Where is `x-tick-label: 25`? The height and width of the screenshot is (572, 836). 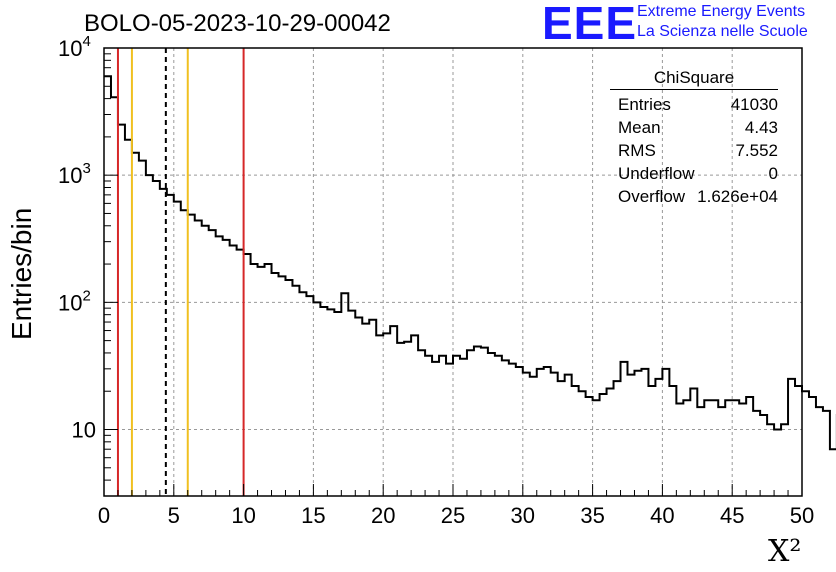
x-tick-label: 25 is located at coordinates (453, 515).